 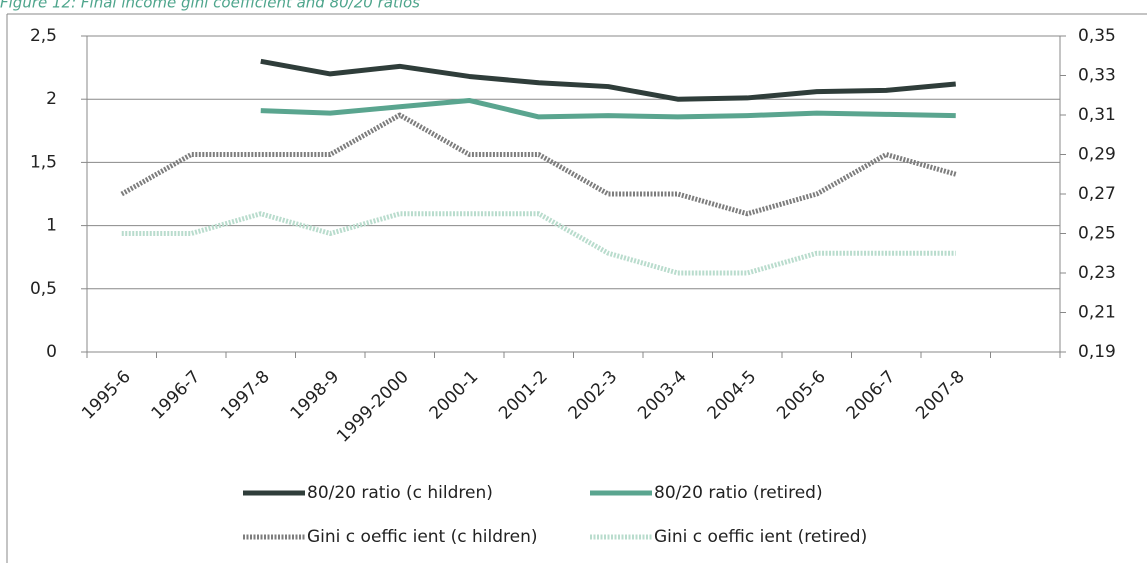 What do you see at coordinates (662, 395) in the screenshot?
I see `x-tick-label: 2003-4` at bounding box center [662, 395].